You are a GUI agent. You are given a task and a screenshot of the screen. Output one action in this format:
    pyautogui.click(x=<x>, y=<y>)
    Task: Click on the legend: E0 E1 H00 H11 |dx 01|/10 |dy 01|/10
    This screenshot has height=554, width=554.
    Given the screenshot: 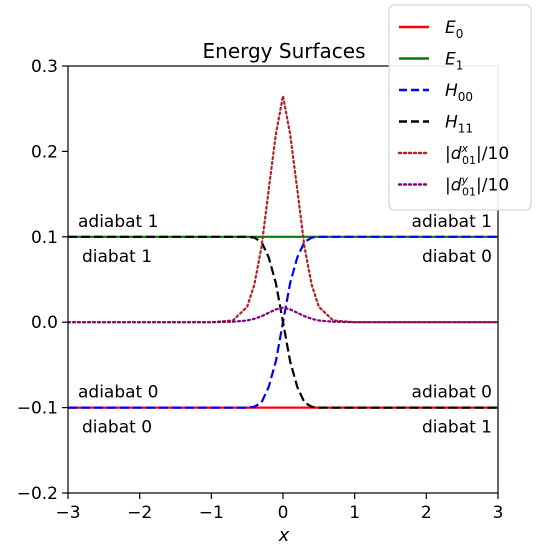 What is the action you would take?
    pyautogui.click(x=460, y=107)
    